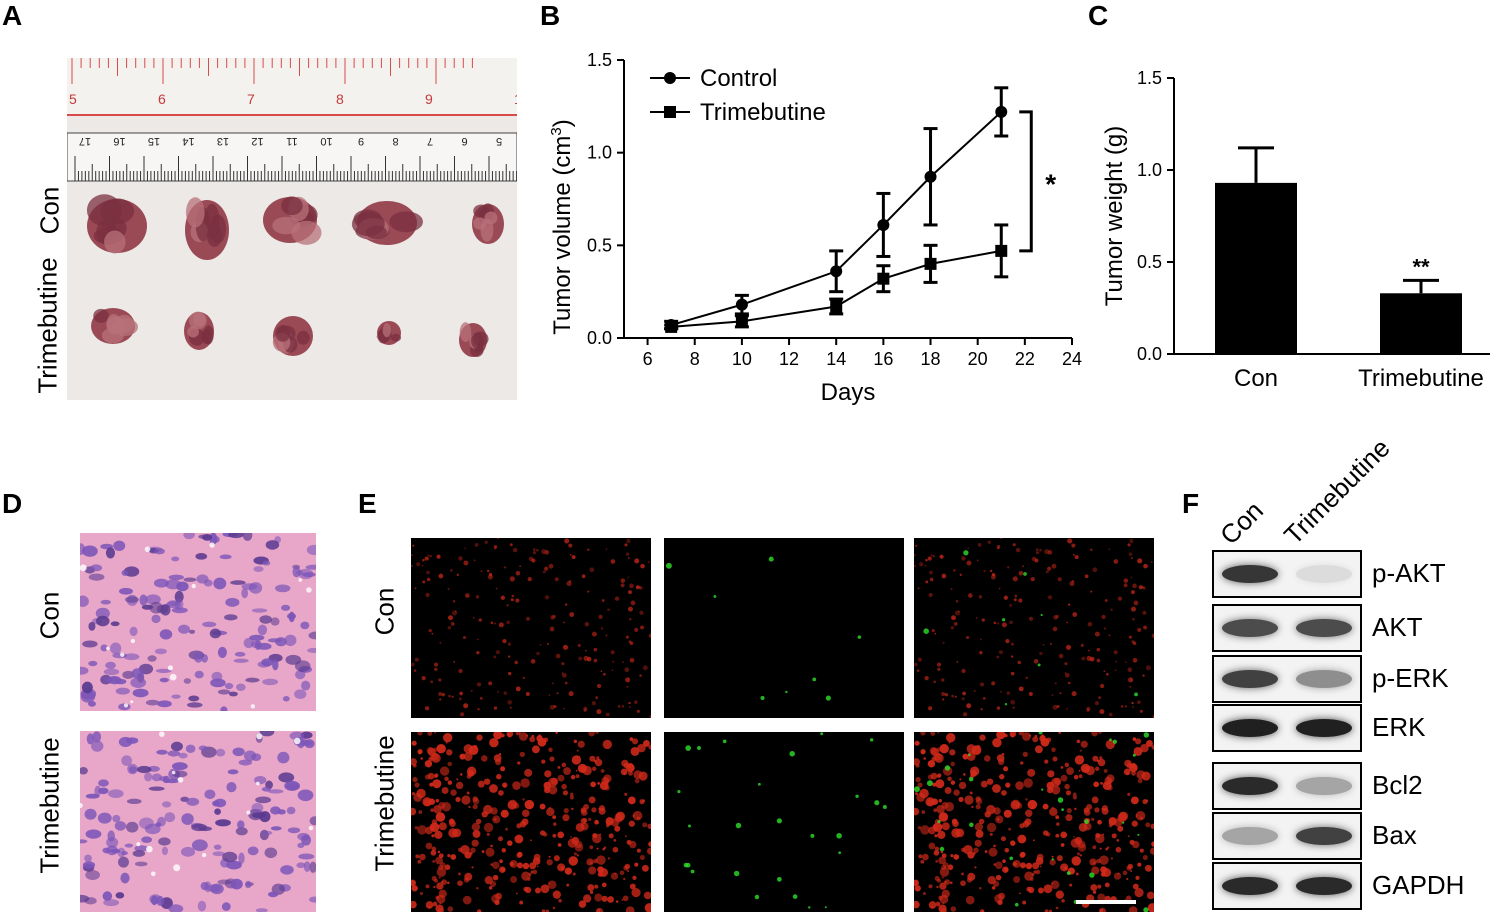 The height and width of the screenshot is (917, 1498). What do you see at coordinates (1324, 786) in the screenshot?
I see `band-tri` at bounding box center [1324, 786].